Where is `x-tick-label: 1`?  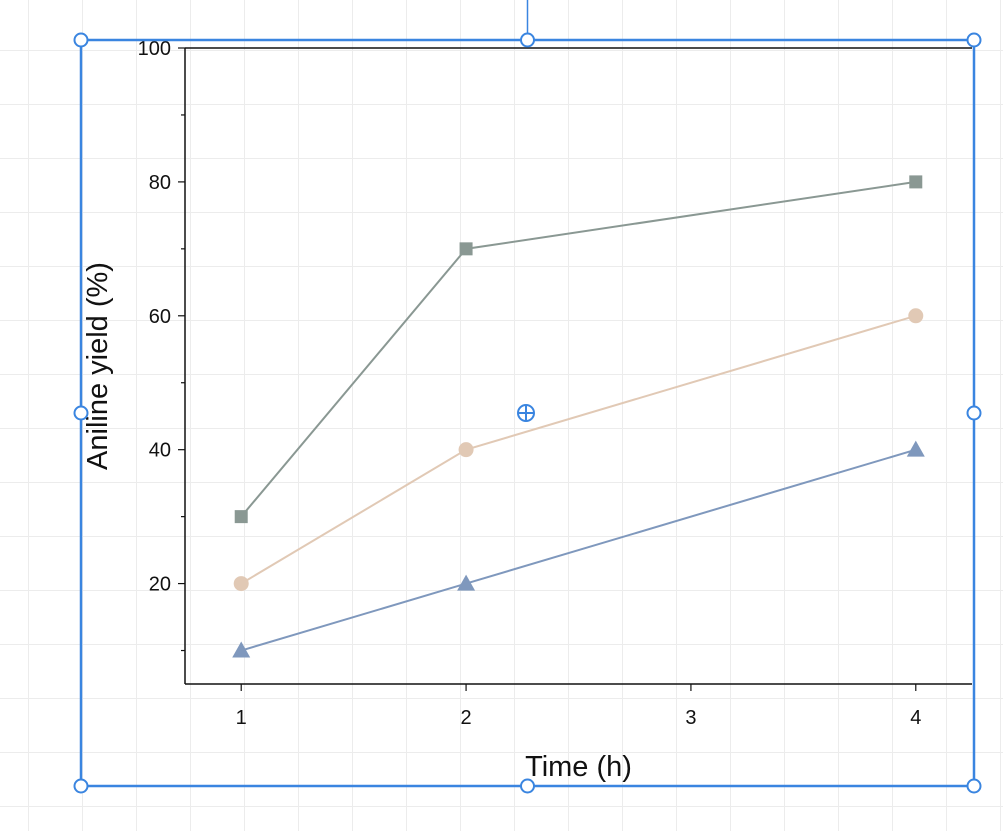 x-tick-label: 1 is located at coordinates (241, 718).